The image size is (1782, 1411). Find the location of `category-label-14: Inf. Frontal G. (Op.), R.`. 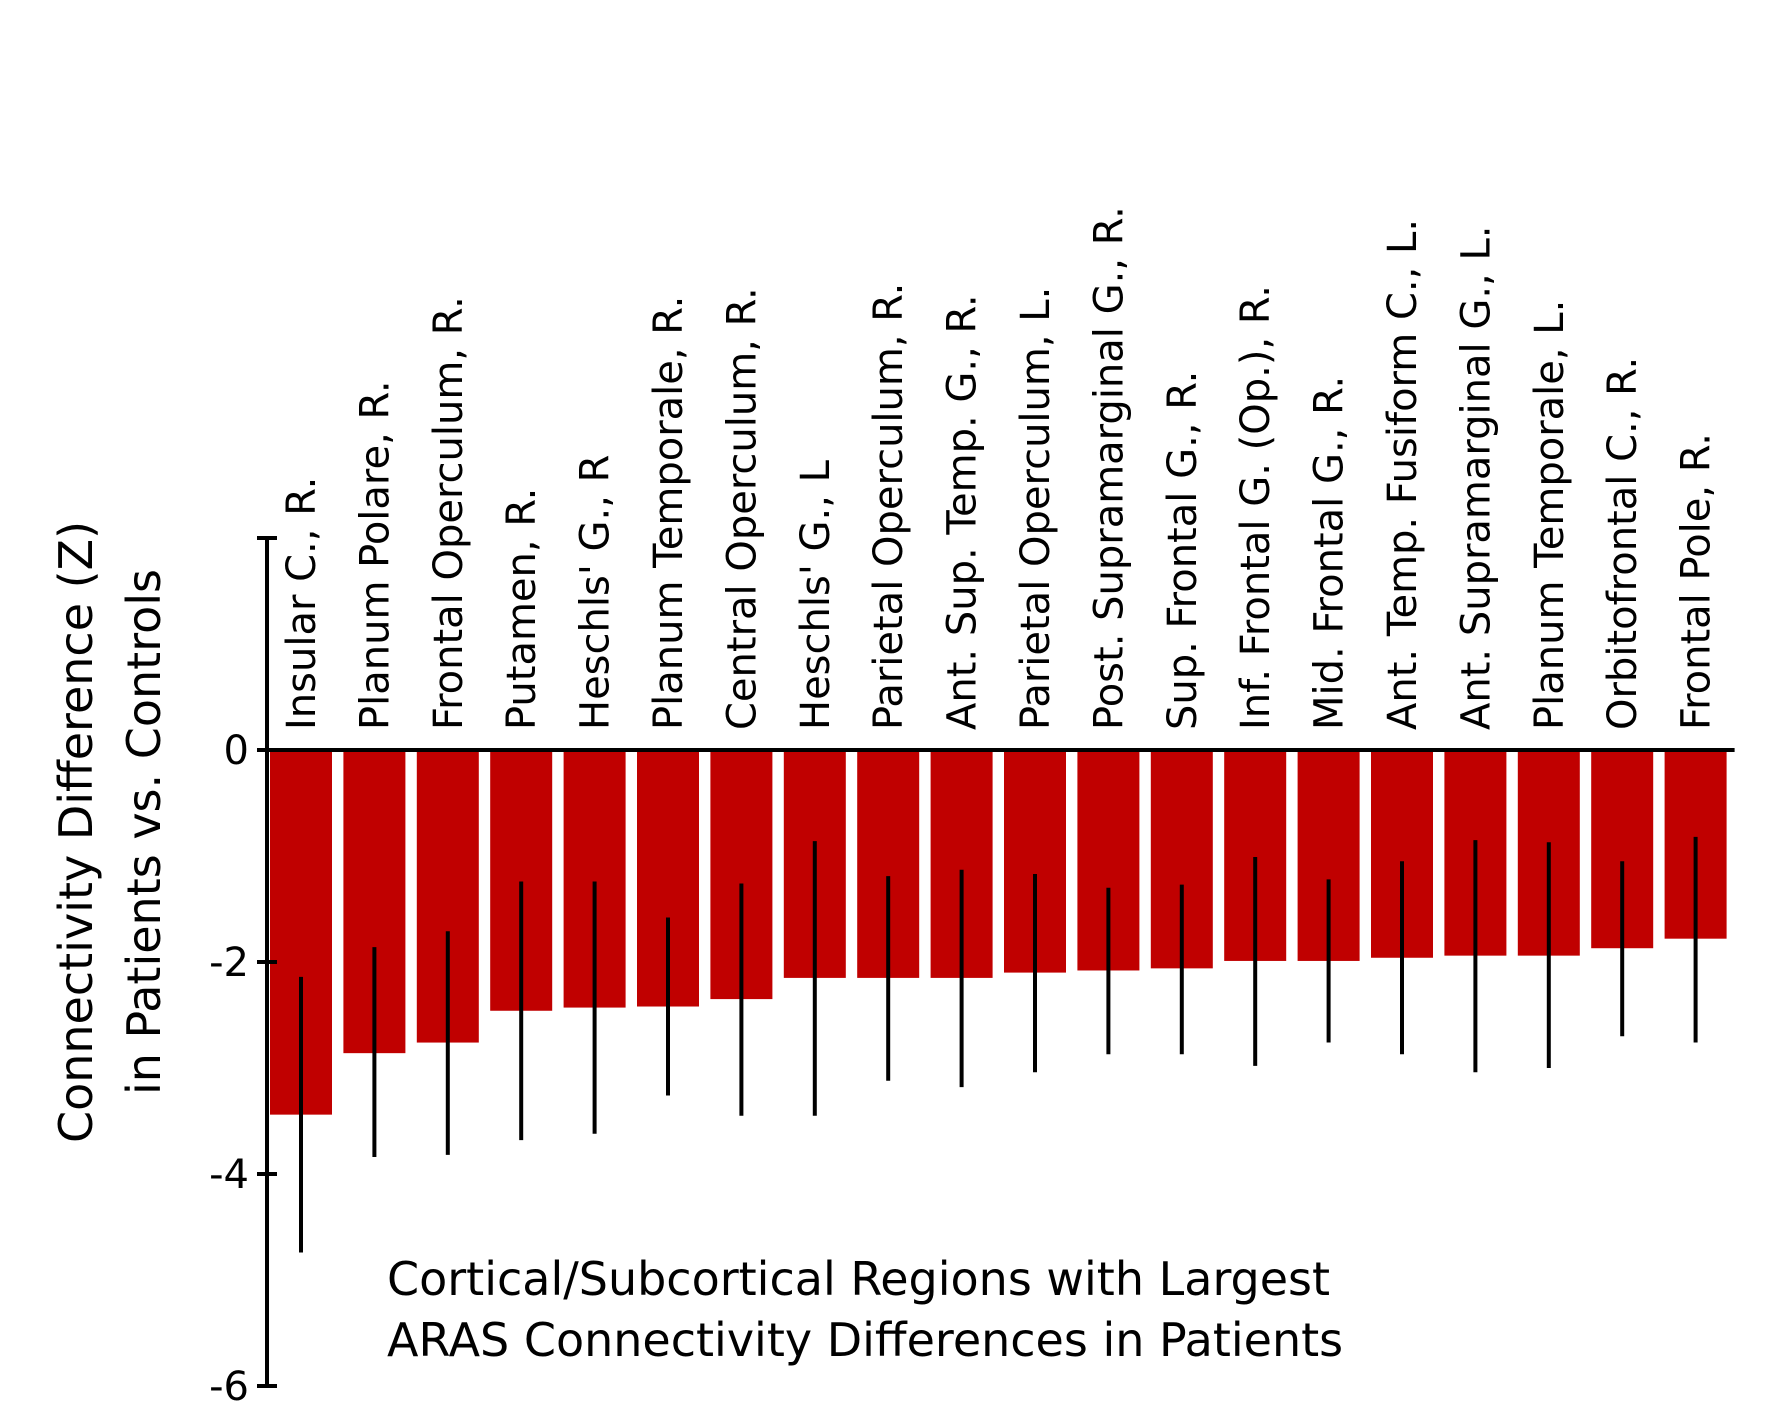

category-label-14: Inf. Frontal G. (Op.), R. is located at coordinates (1256, 507).